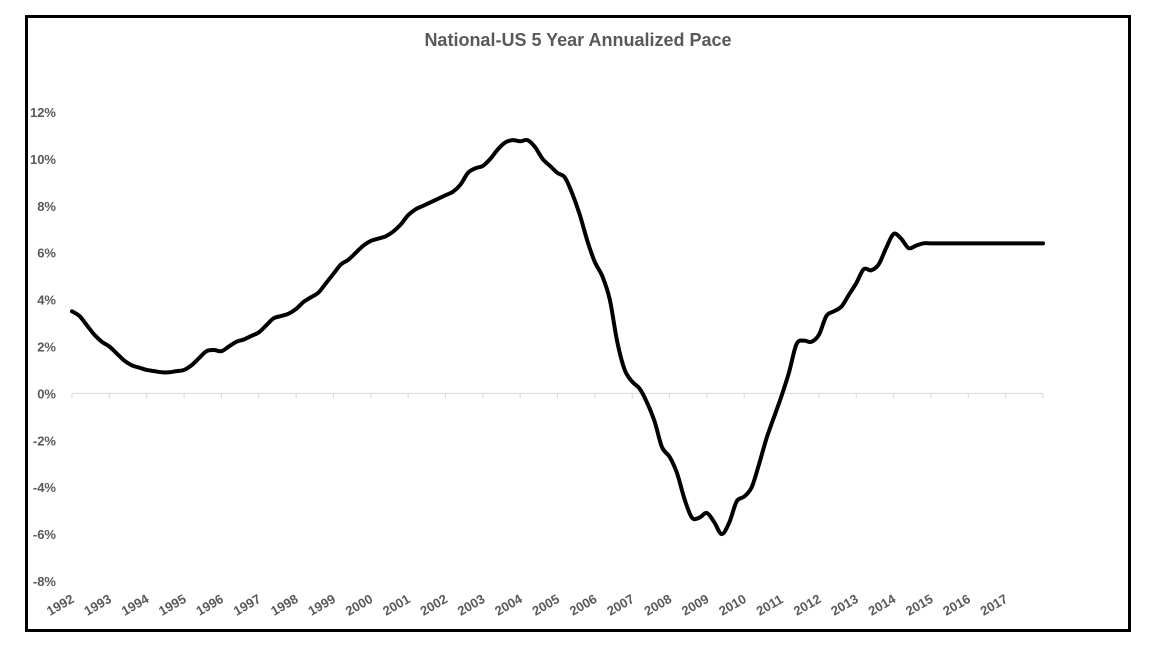 This screenshot has height=649, width=1150. Describe the element at coordinates (43, 112) in the screenshot. I see `y-tick-label: 12%` at that location.